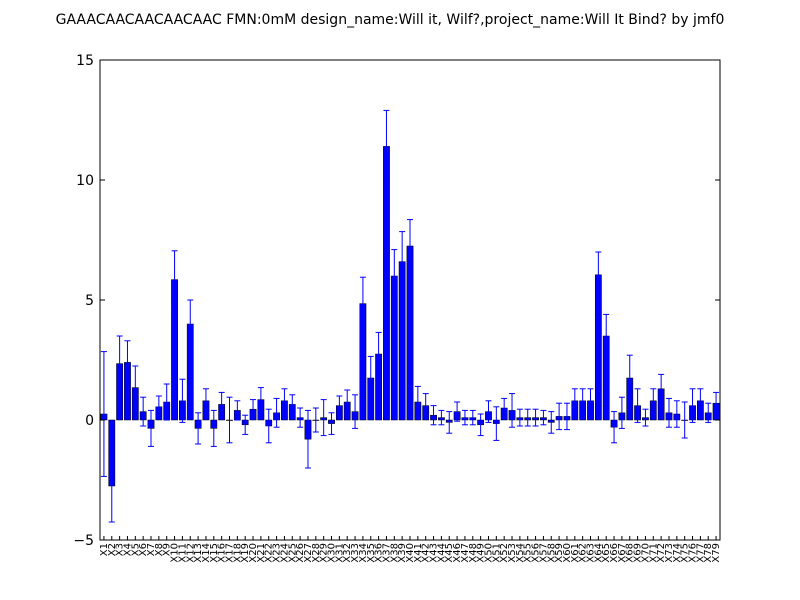  Describe the element at coordinates (104, 549) in the screenshot. I see `x-tick-label: X1` at that location.